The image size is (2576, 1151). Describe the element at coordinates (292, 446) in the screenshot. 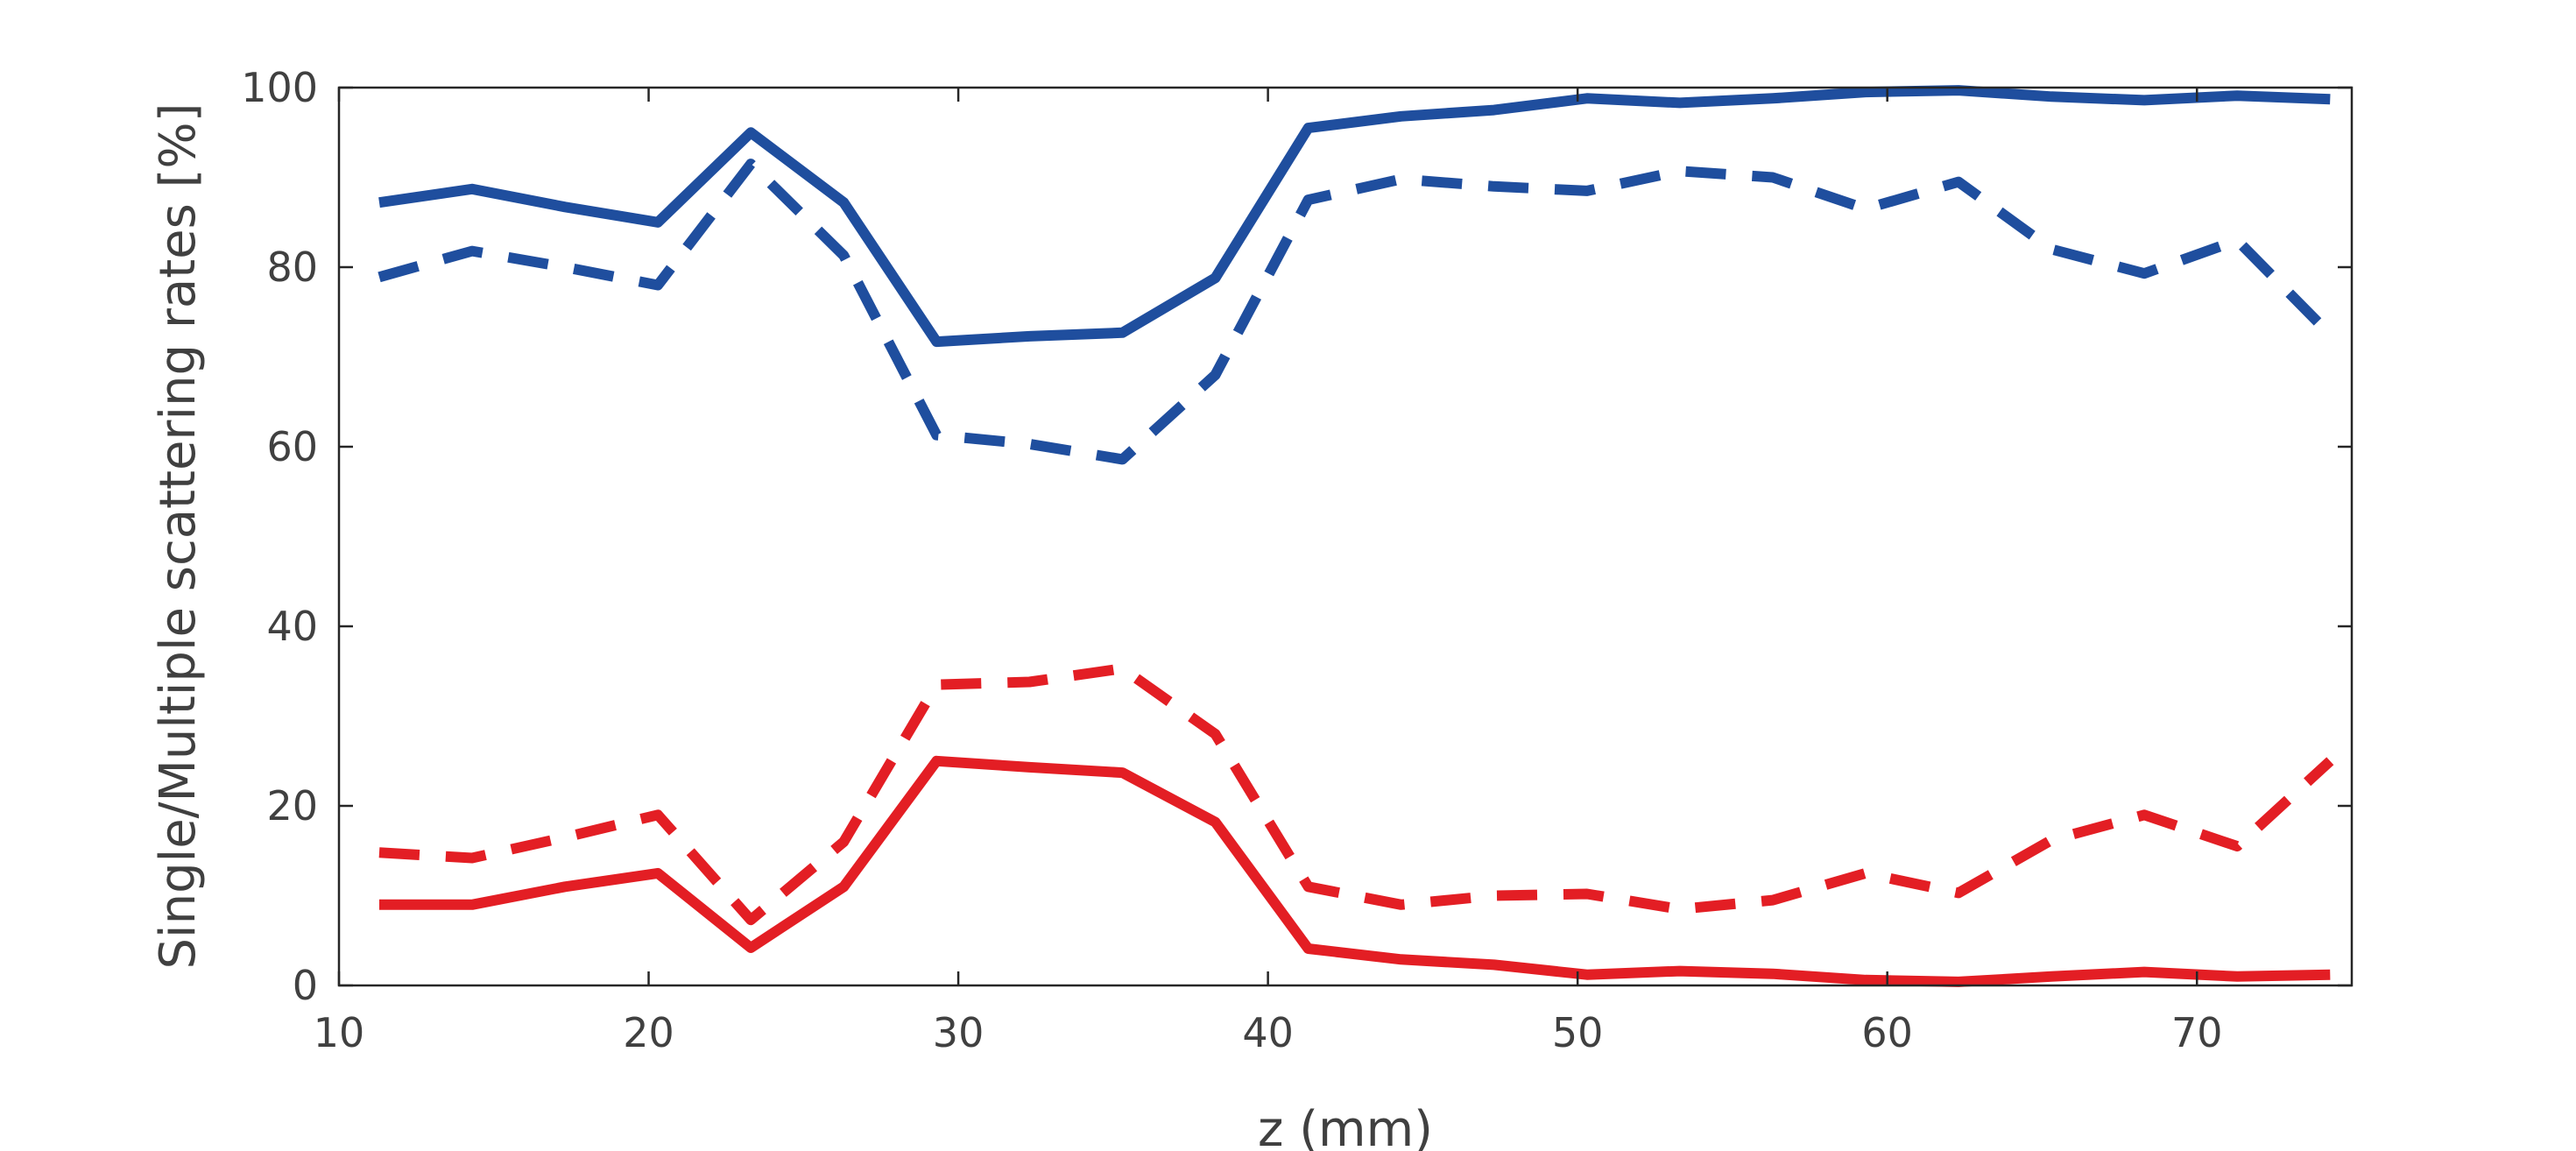

I see `y-tick-label: 60` at that location.